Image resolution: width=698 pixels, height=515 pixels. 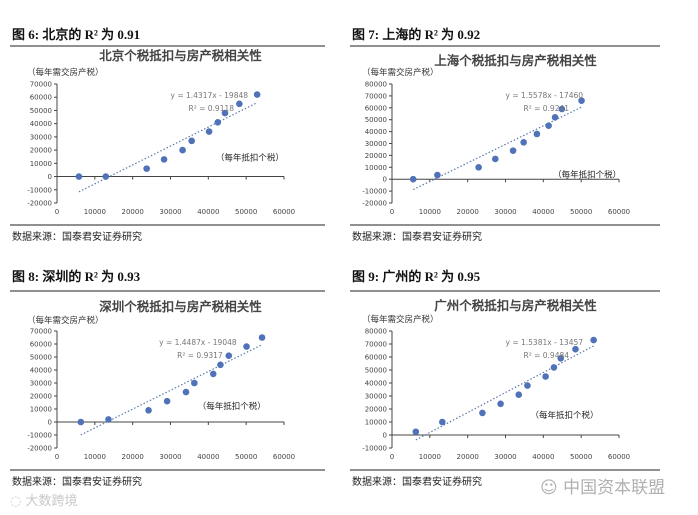 What do you see at coordinates (171, 390) in the screenshot?
I see `trendline` at bounding box center [171, 390].